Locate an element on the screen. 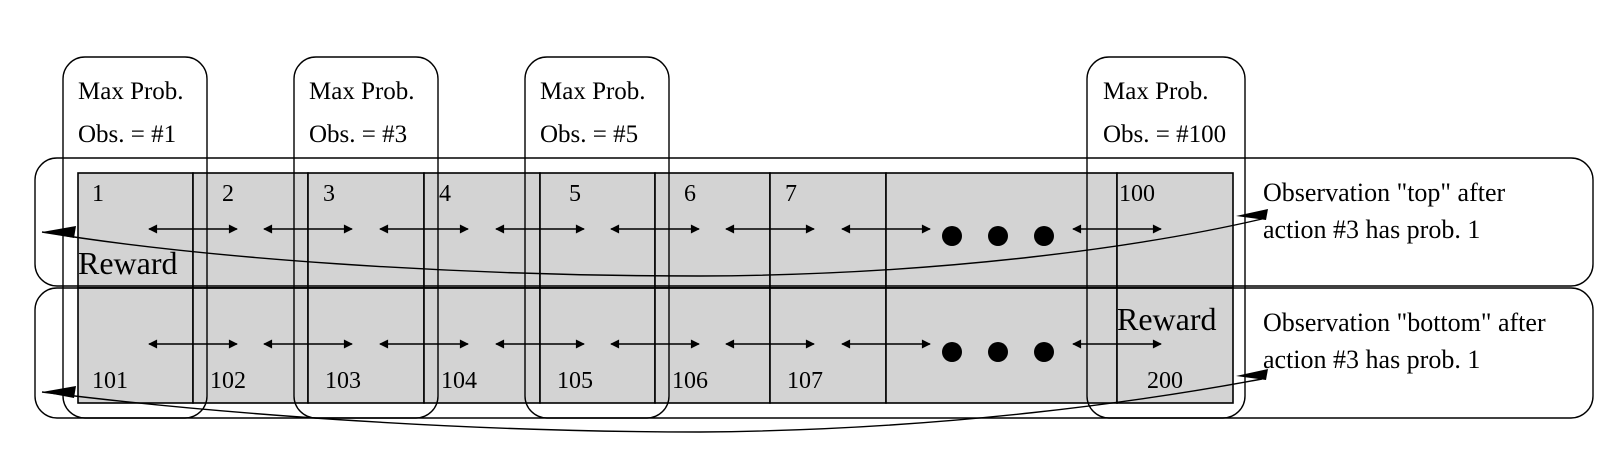 The width and height of the screenshot is (1624, 468). bottom-wrap-curve is located at coordinates (652, 405).